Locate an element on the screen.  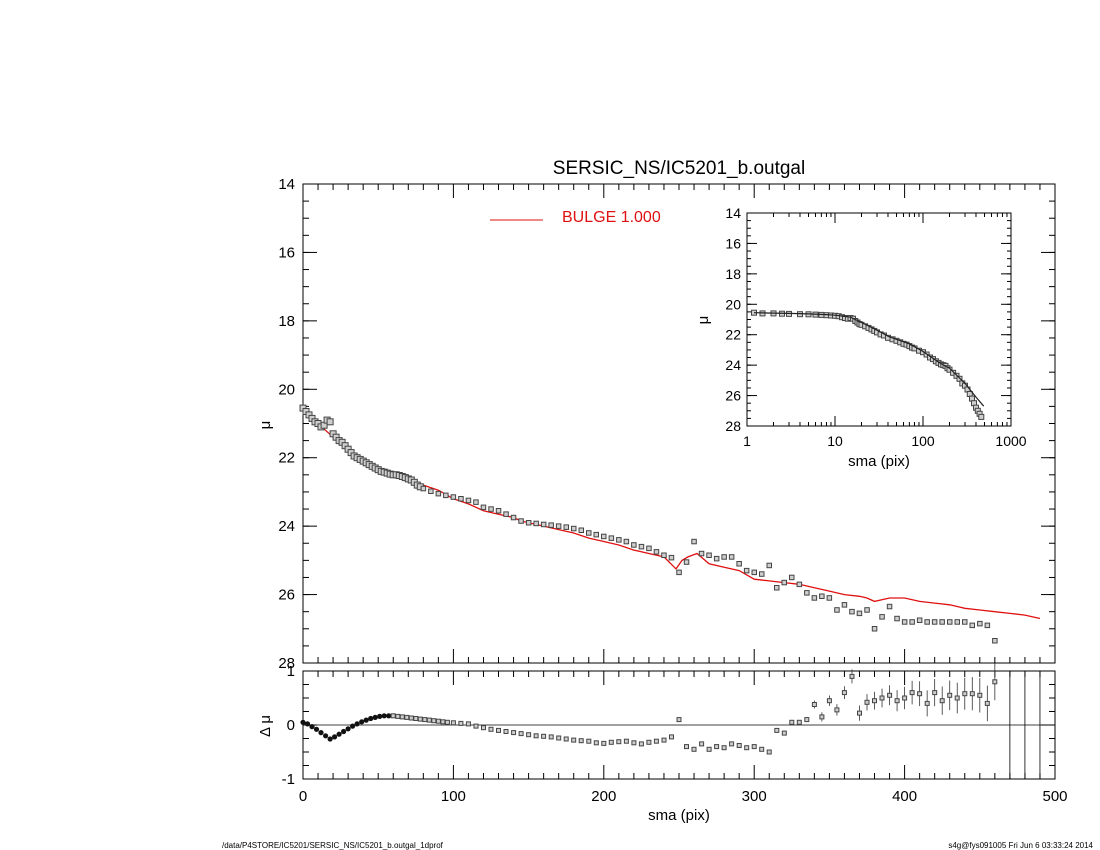
legend: BULGE 1.000 is located at coordinates (575, 217).